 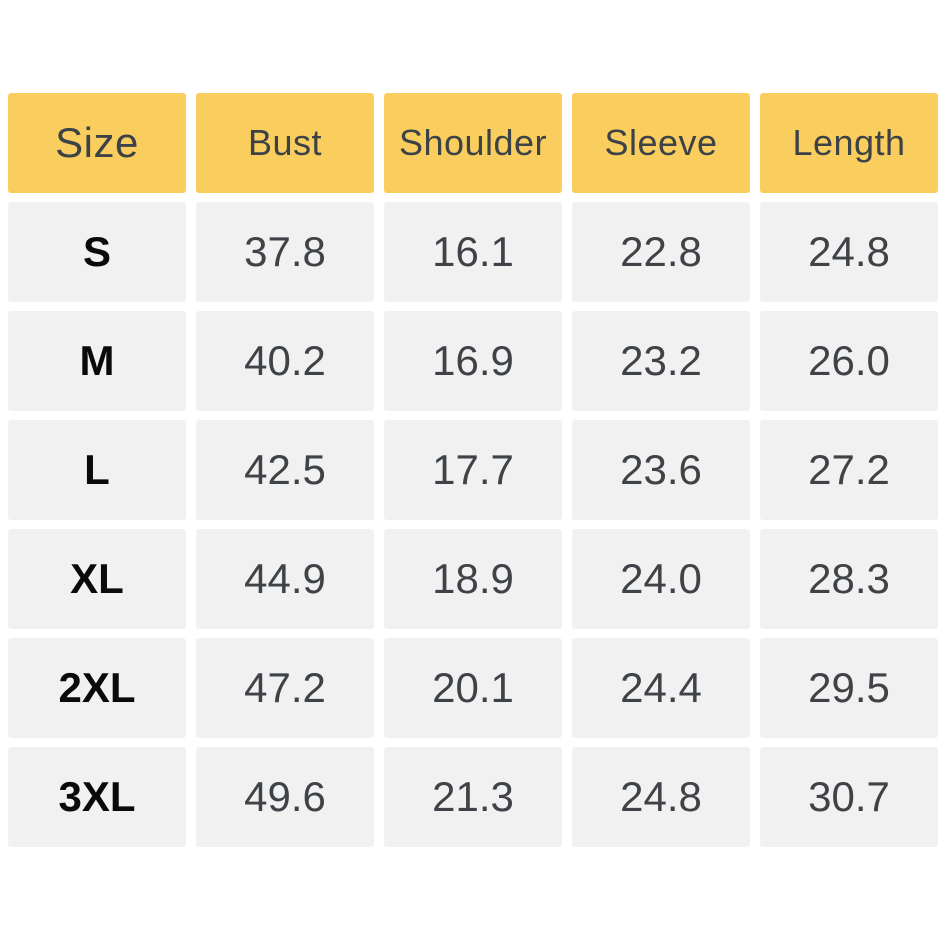 I want to click on bust-cell: 47.2, so click(x=285, y=688).